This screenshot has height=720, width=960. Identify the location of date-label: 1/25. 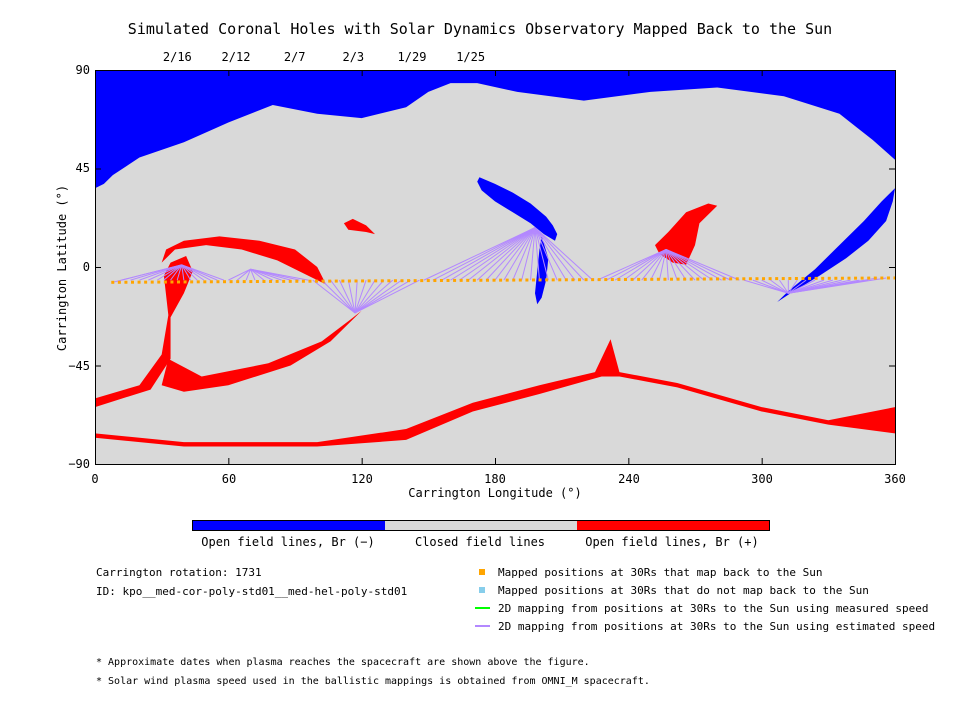
(471, 57).